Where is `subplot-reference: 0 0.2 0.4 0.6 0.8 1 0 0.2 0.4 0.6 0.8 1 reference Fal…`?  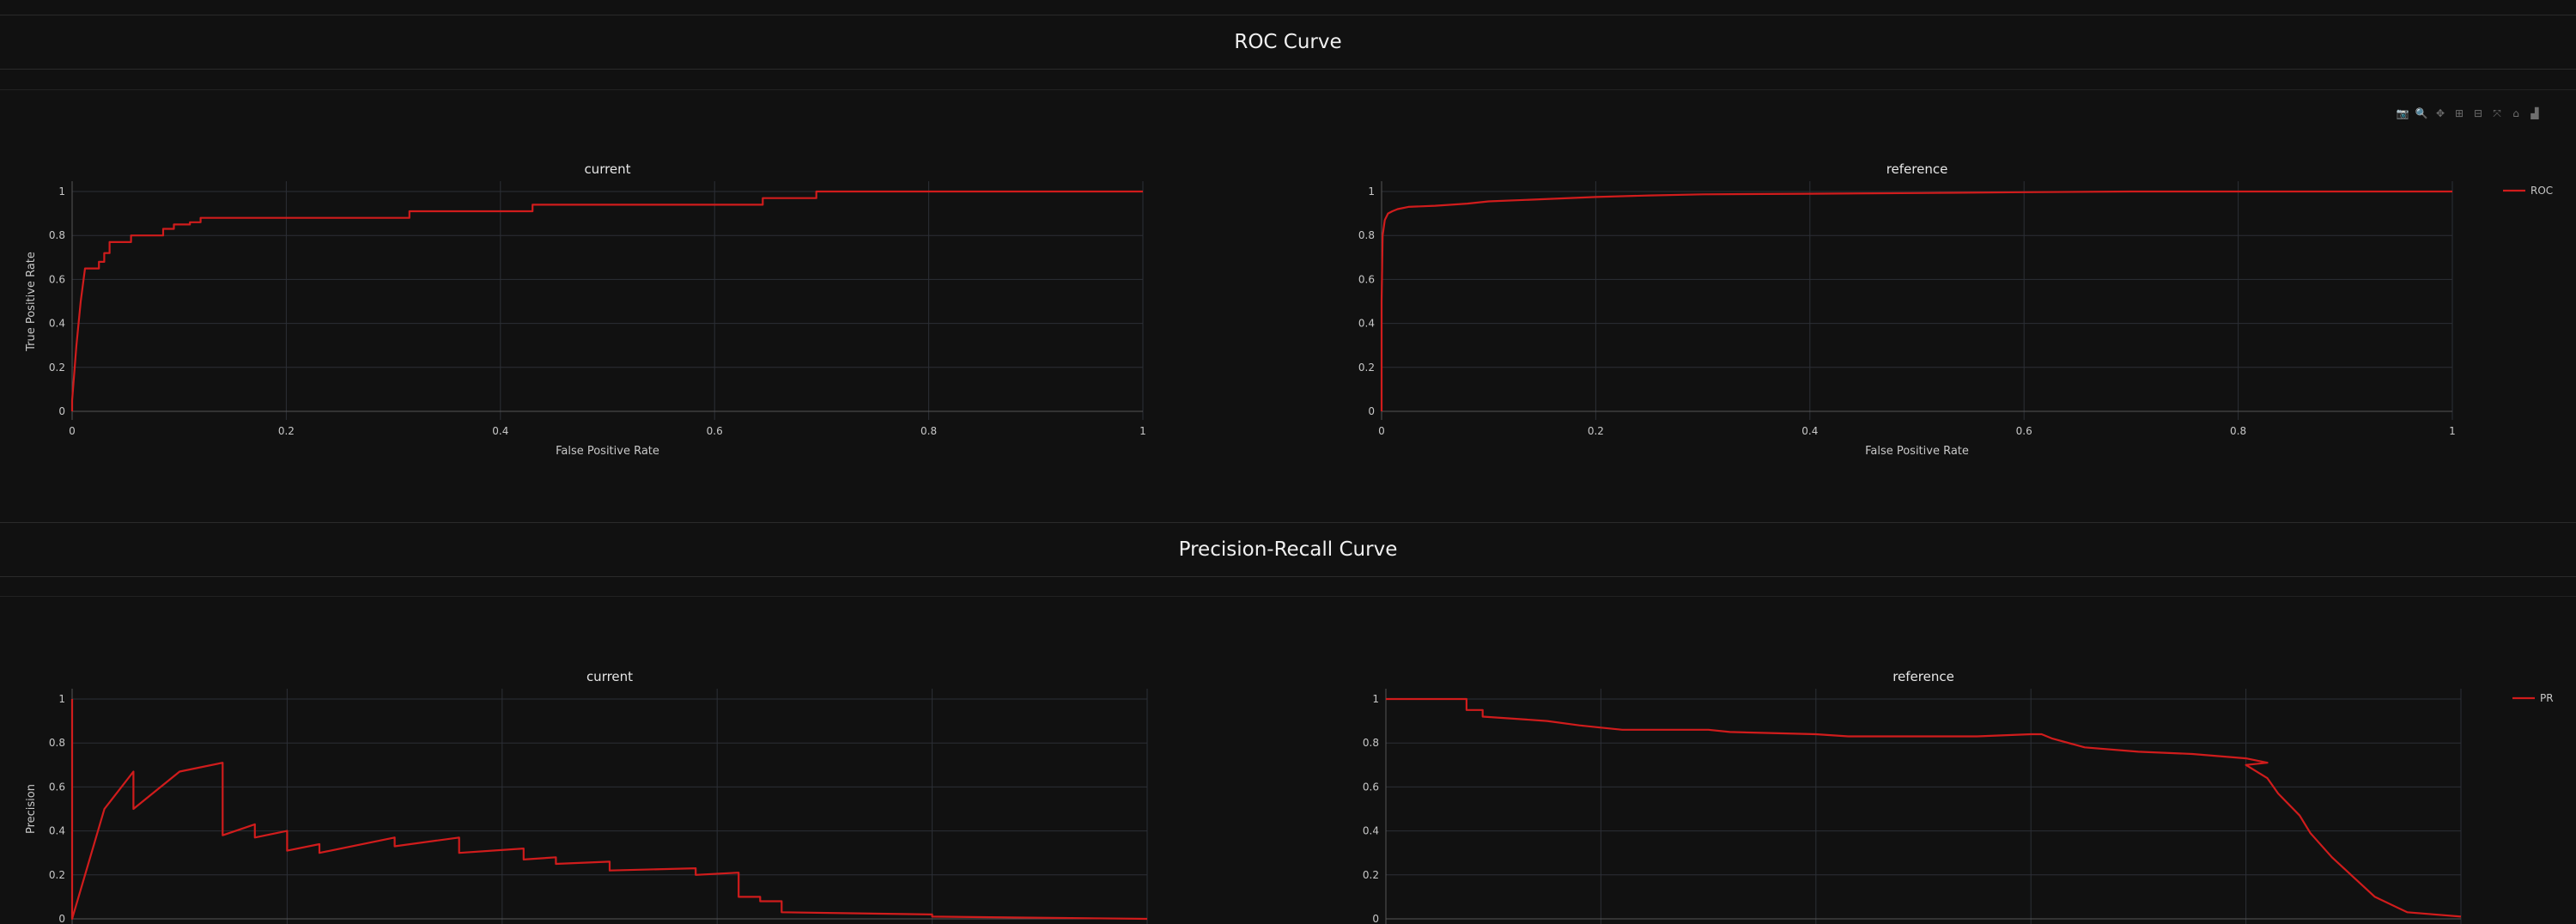
subplot-reference: 0 0.2 0.4 0.6 0.8 1 0 0.2 0.4 0.6 0.8 1 reference Fal… is located at coordinates (1907, 309).